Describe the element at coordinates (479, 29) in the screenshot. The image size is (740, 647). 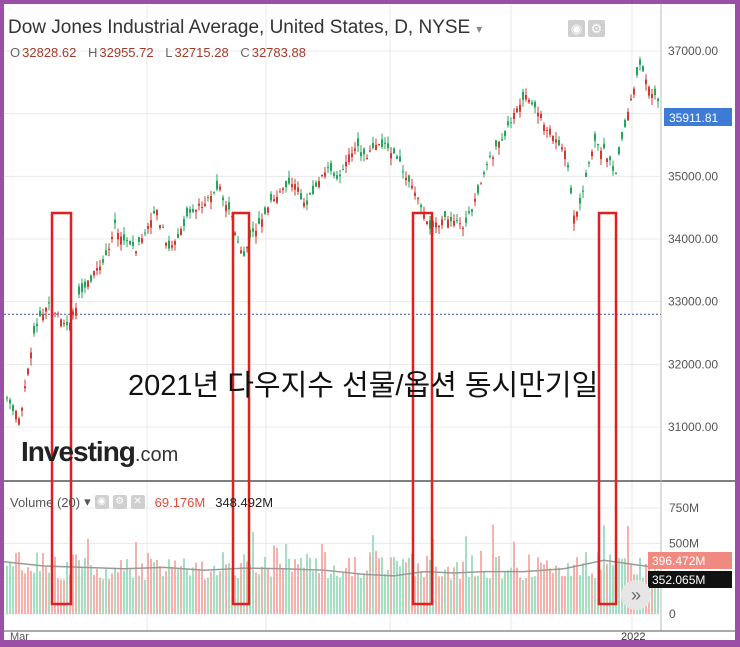
I see `title-caret-icon: ▾` at that location.